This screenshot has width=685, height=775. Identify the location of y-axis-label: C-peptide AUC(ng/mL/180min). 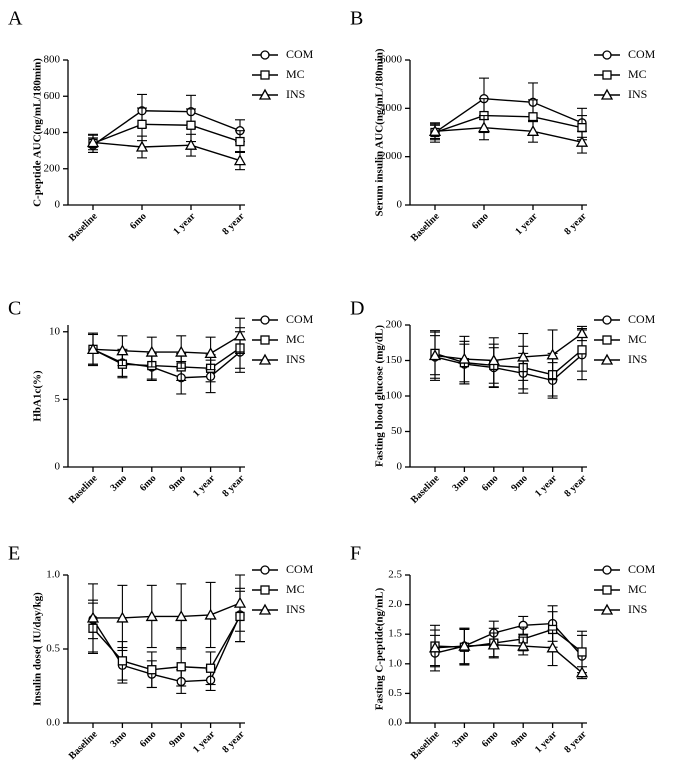
(38, 132).